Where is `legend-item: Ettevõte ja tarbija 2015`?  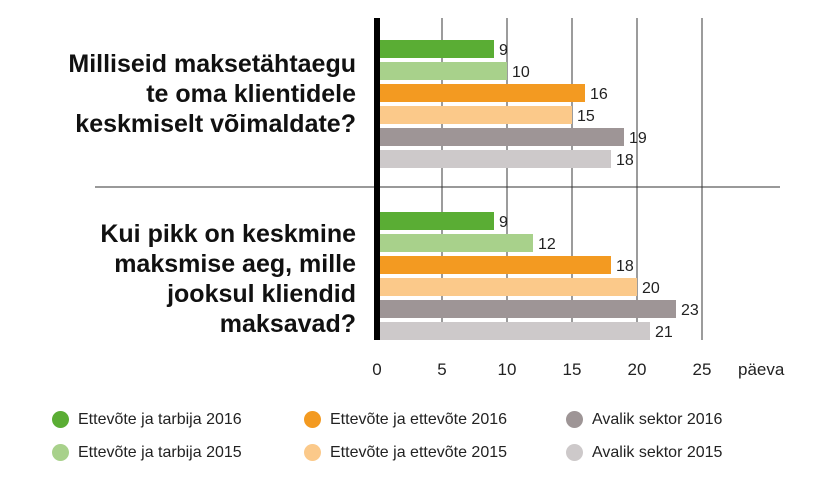 legend-item: Ettevõte ja tarbija 2015 is located at coordinates (178, 453).